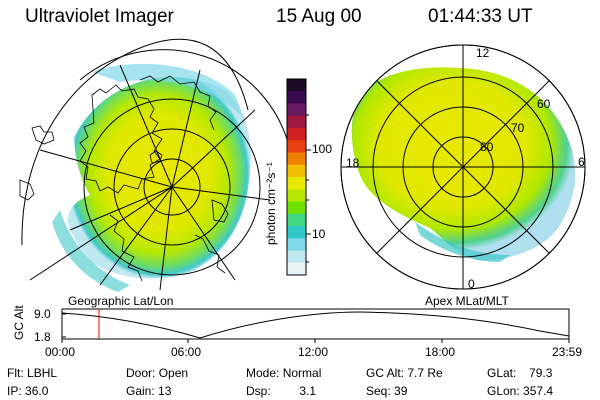 This screenshot has width=600, height=400. I want to click on instrument-title: Ultraviolet Imager, so click(99, 16).